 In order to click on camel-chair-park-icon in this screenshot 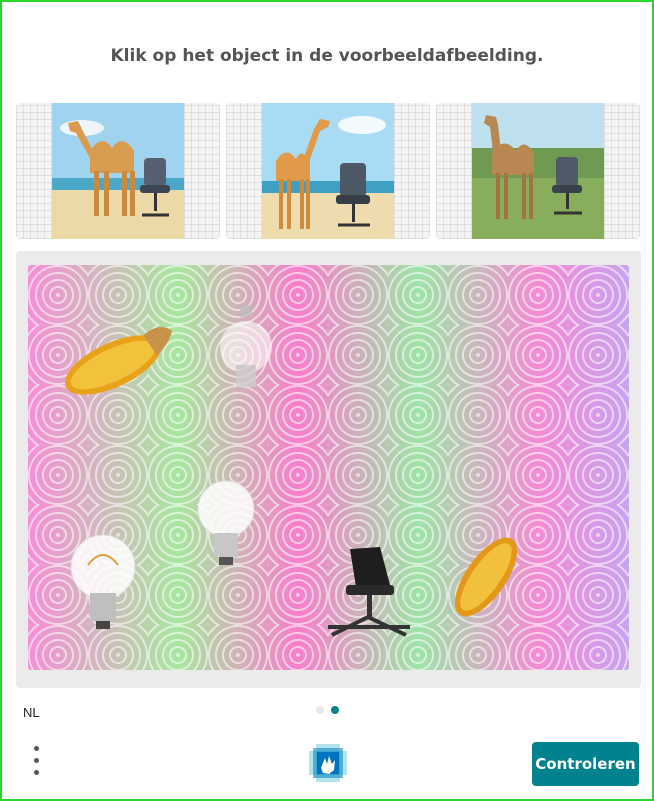, I will do `click(538, 171)`.